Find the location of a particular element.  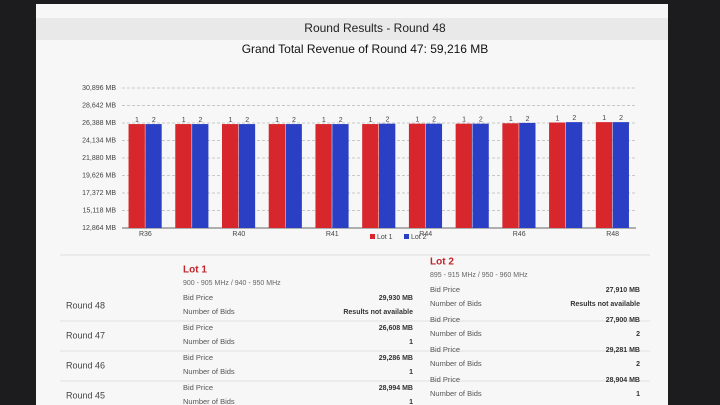

x-tick-label: R36 is located at coordinates (145, 234).